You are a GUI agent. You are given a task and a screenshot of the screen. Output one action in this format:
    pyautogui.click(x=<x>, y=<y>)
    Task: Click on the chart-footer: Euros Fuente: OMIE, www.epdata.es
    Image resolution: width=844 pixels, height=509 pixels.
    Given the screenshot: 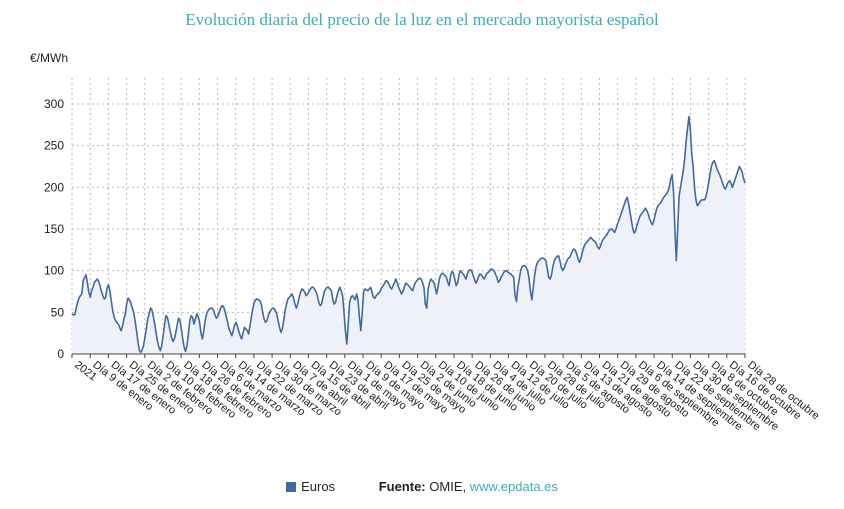 What is the action you would take?
    pyautogui.click(x=422, y=486)
    